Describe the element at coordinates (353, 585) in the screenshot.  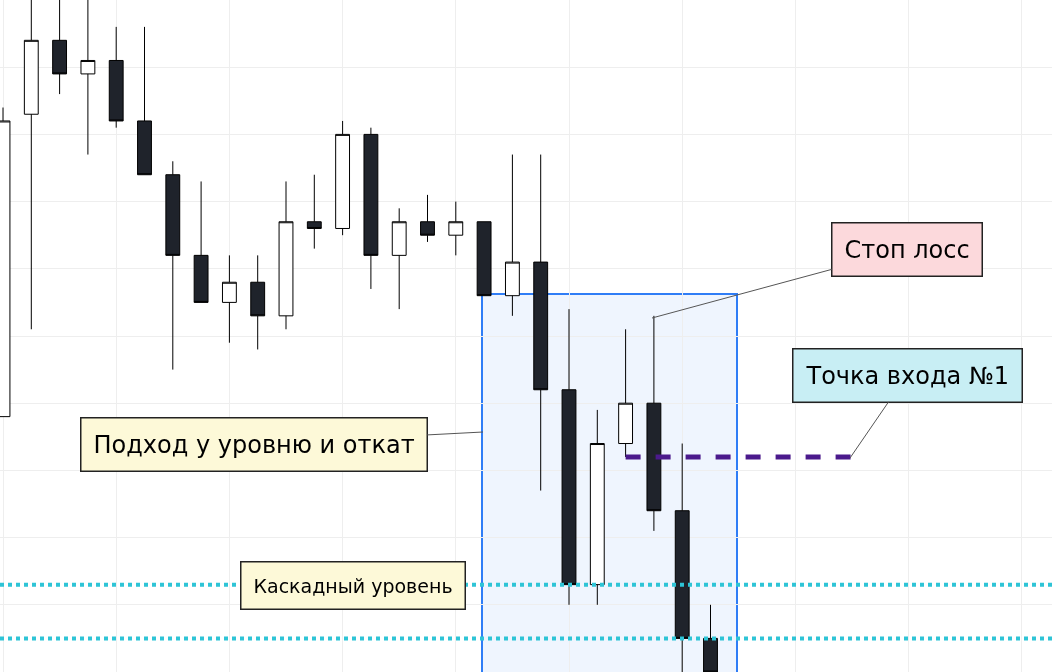
I see `annotation: Каскадный уровень` at that location.